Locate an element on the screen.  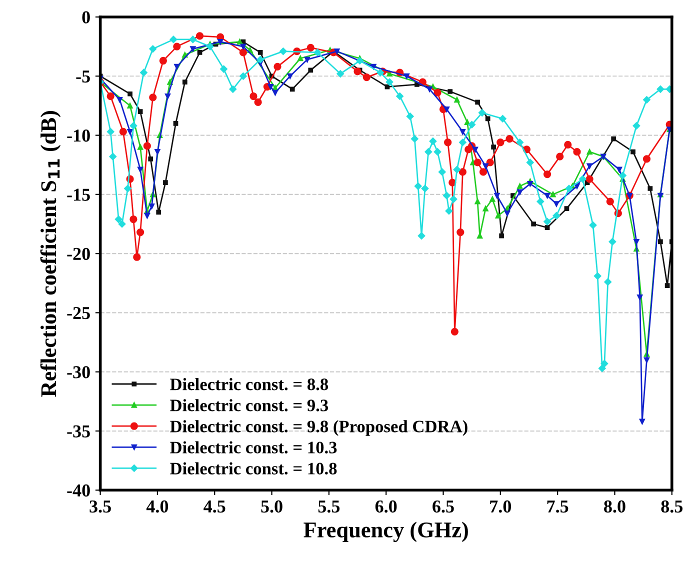
y-tick-label: -20 is located at coordinates (78, 254).